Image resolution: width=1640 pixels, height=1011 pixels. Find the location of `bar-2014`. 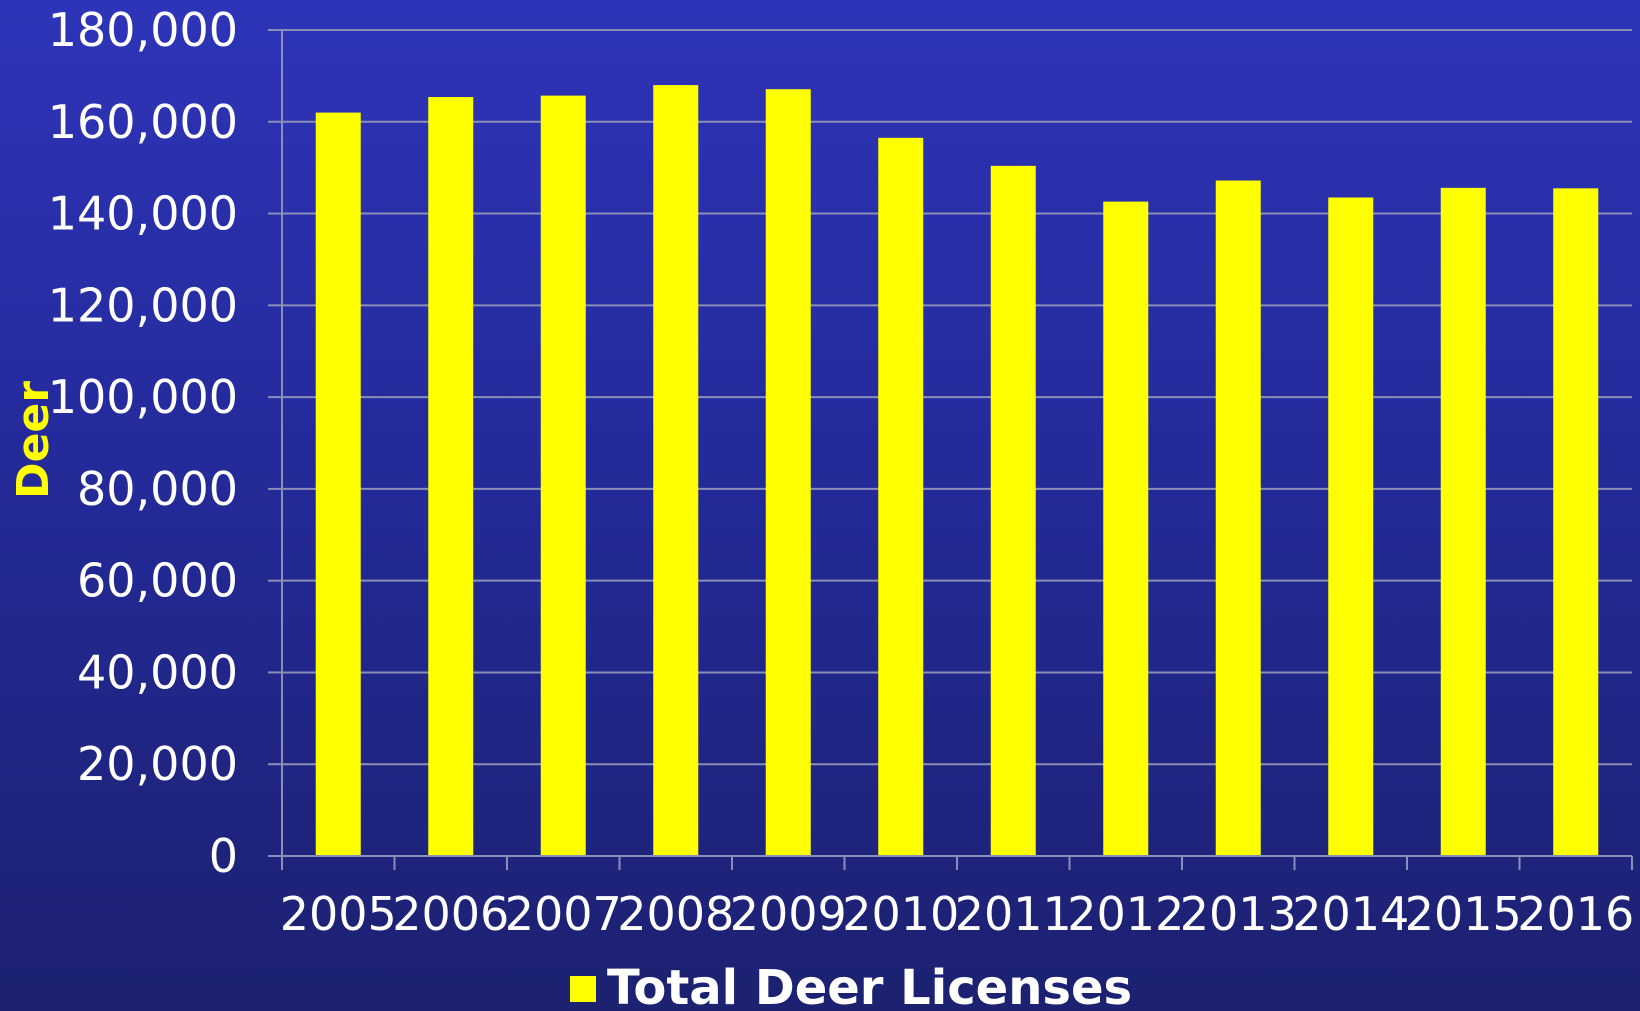

bar-2014 is located at coordinates (1351, 526).